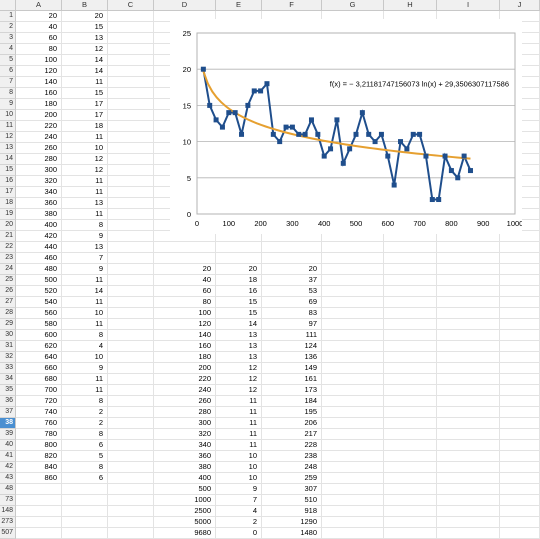 Image resolution: width=540 pixels, height=539 pixels. I want to click on cell: 140, so click(185, 335).